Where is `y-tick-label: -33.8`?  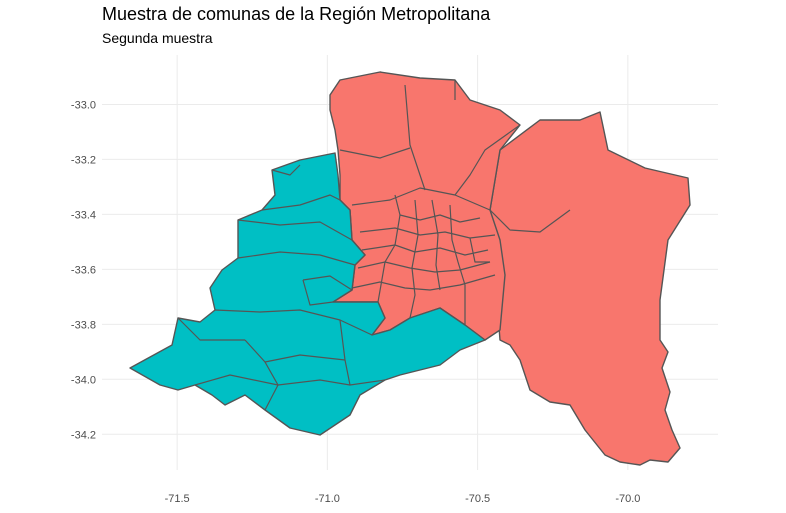
y-tick-label: -33.8 is located at coordinates (83, 325).